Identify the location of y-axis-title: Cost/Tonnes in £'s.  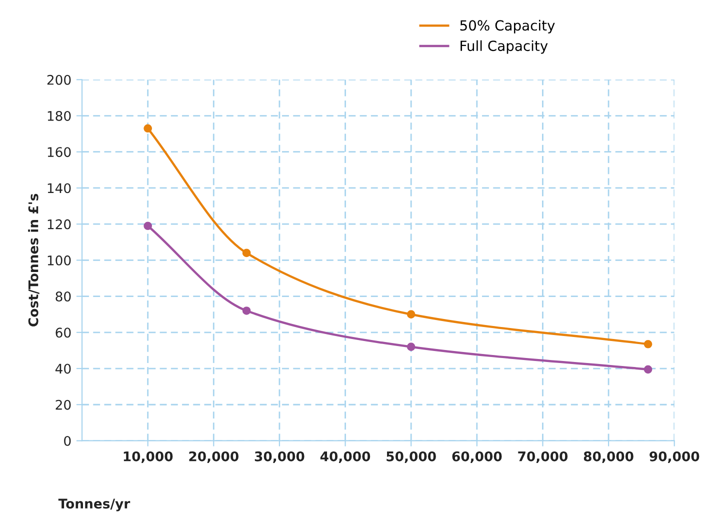
(34, 260).